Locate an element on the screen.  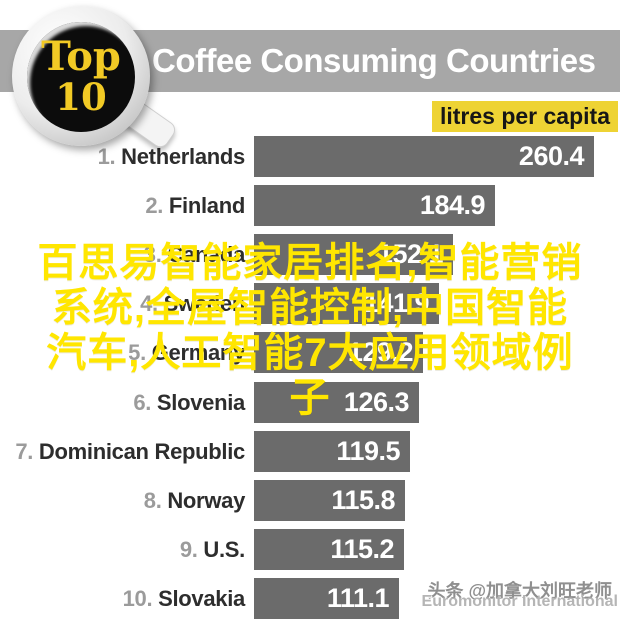
bar-row: 9. U.S. 115.2 is located at coordinates (310, 549).